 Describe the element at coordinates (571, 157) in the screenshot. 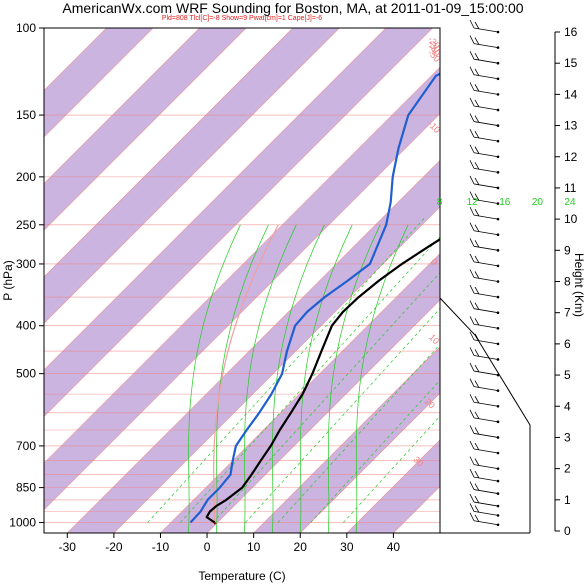

I see `height-tick-label: 12` at that location.